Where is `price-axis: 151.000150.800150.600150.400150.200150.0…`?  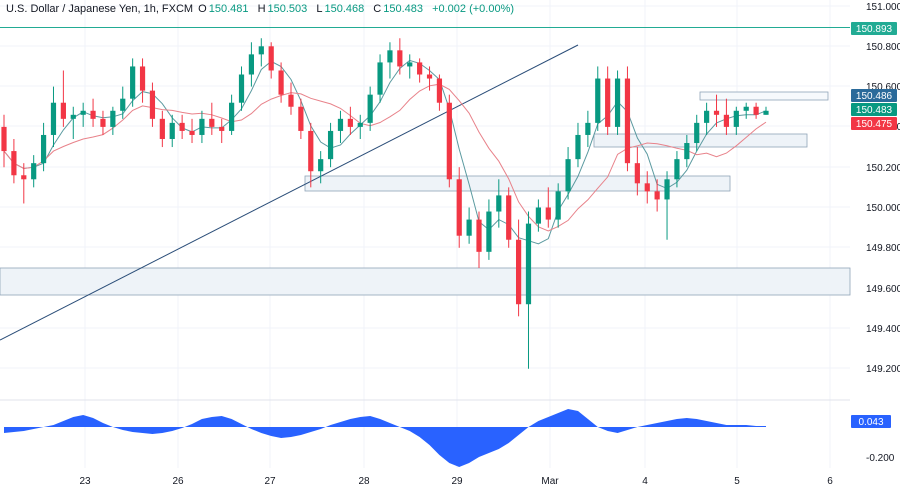
price-axis: 151.000150.800150.600150.400150.200150.0… is located at coordinates (883, 233).